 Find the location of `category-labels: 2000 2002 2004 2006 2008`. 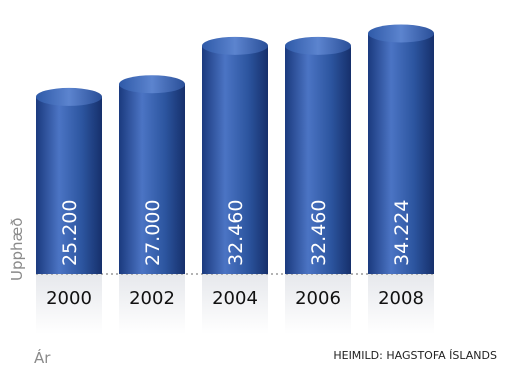

category-labels: 2000 2002 2004 2006 2008 is located at coordinates (235, 298).